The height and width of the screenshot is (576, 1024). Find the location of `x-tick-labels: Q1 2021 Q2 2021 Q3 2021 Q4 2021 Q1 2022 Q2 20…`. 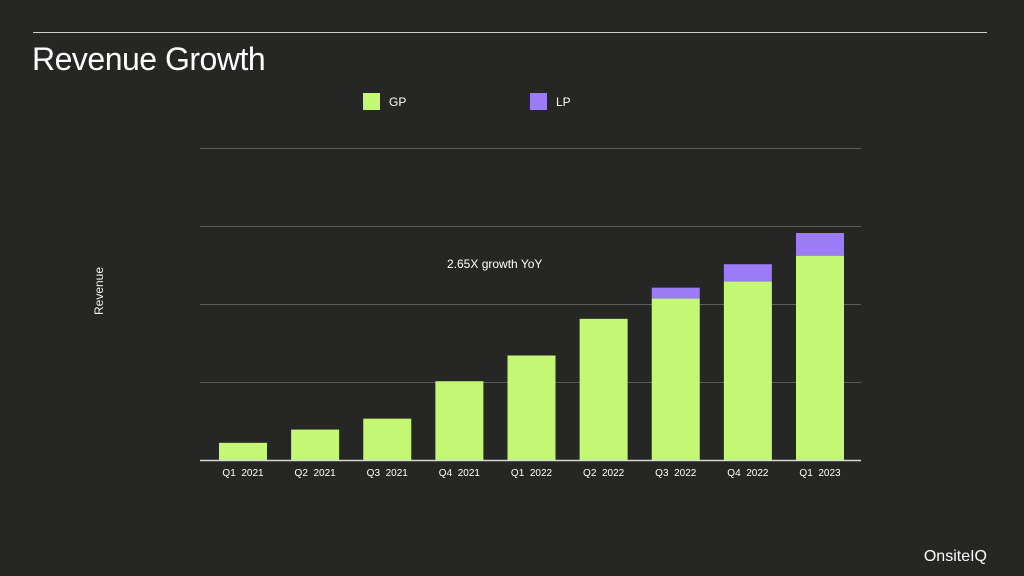

x-tick-labels: Q1 2021 Q2 2021 Q3 2021 Q4 2021 Q1 2022 Q2 20… is located at coordinates (531, 473).